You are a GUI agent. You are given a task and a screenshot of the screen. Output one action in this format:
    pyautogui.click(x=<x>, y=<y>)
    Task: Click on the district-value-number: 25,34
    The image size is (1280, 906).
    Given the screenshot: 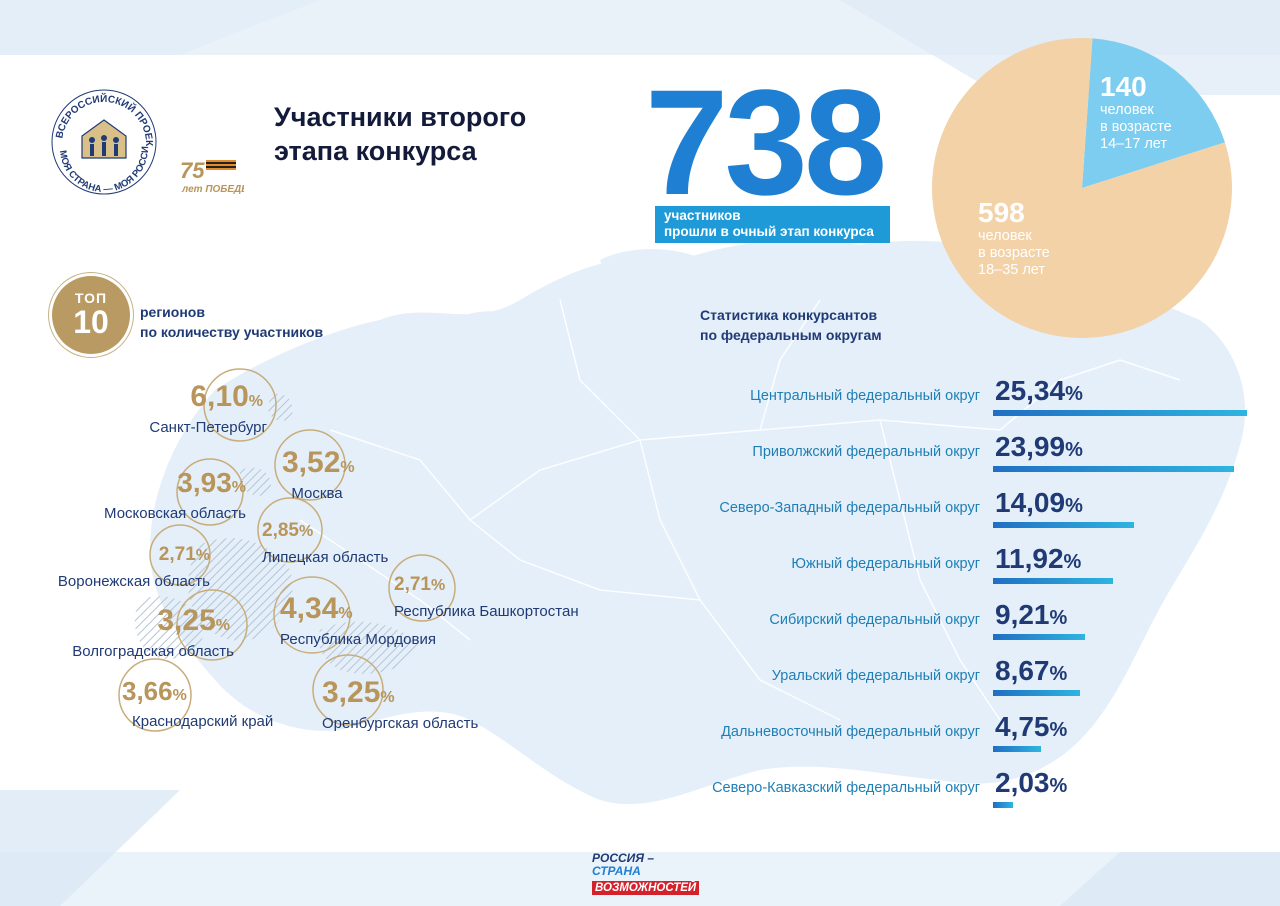 What is the action you would take?
    pyautogui.click(x=1030, y=390)
    